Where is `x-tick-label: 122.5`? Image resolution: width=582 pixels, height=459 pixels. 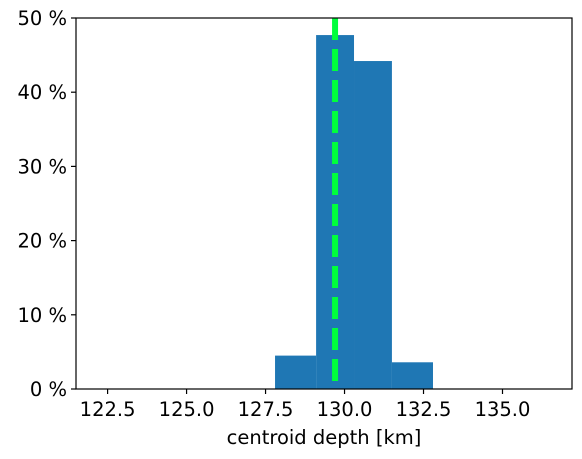 x-tick-label: 122.5 is located at coordinates (108, 409).